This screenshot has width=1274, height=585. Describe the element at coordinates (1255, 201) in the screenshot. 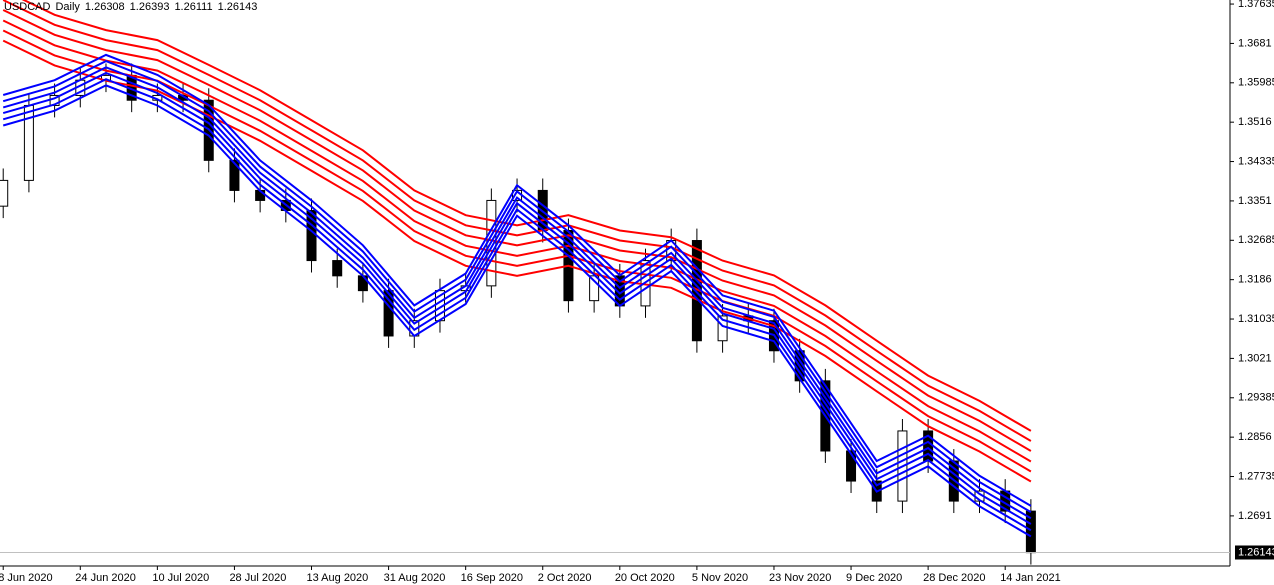

I see `y-tick-label: 1.3351` at that location.